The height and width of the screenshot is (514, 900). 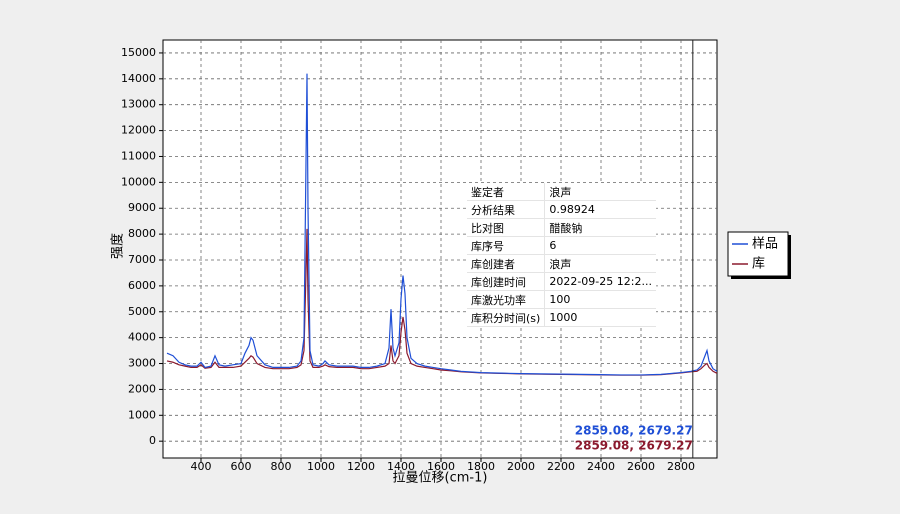 What do you see at coordinates (401, 466) in the screenshot?
I see `x-tick-label: 1400` at bounding box center [401, 466].